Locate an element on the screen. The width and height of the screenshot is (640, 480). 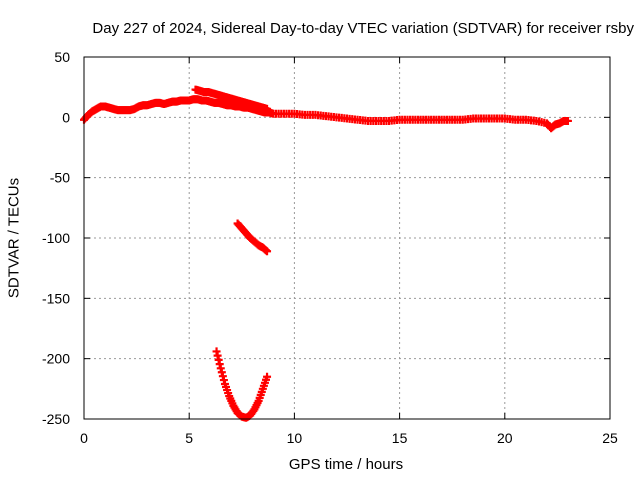
y-tick-label: 0 is located at coordinates (66, 117).